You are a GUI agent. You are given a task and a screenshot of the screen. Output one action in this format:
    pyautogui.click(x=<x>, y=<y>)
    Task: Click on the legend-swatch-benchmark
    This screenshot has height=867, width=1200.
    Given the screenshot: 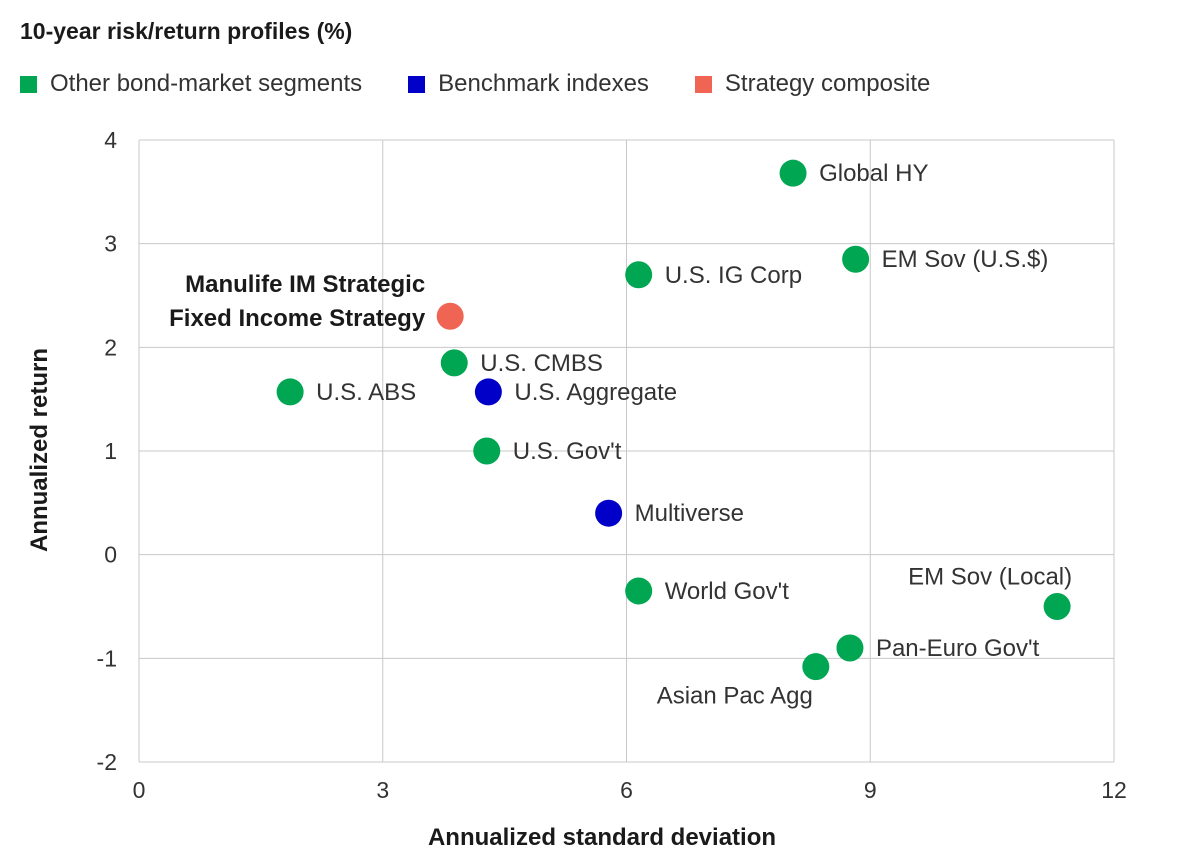 What is the action you would take?
    pyautogui.click(x=417, y=84)
    